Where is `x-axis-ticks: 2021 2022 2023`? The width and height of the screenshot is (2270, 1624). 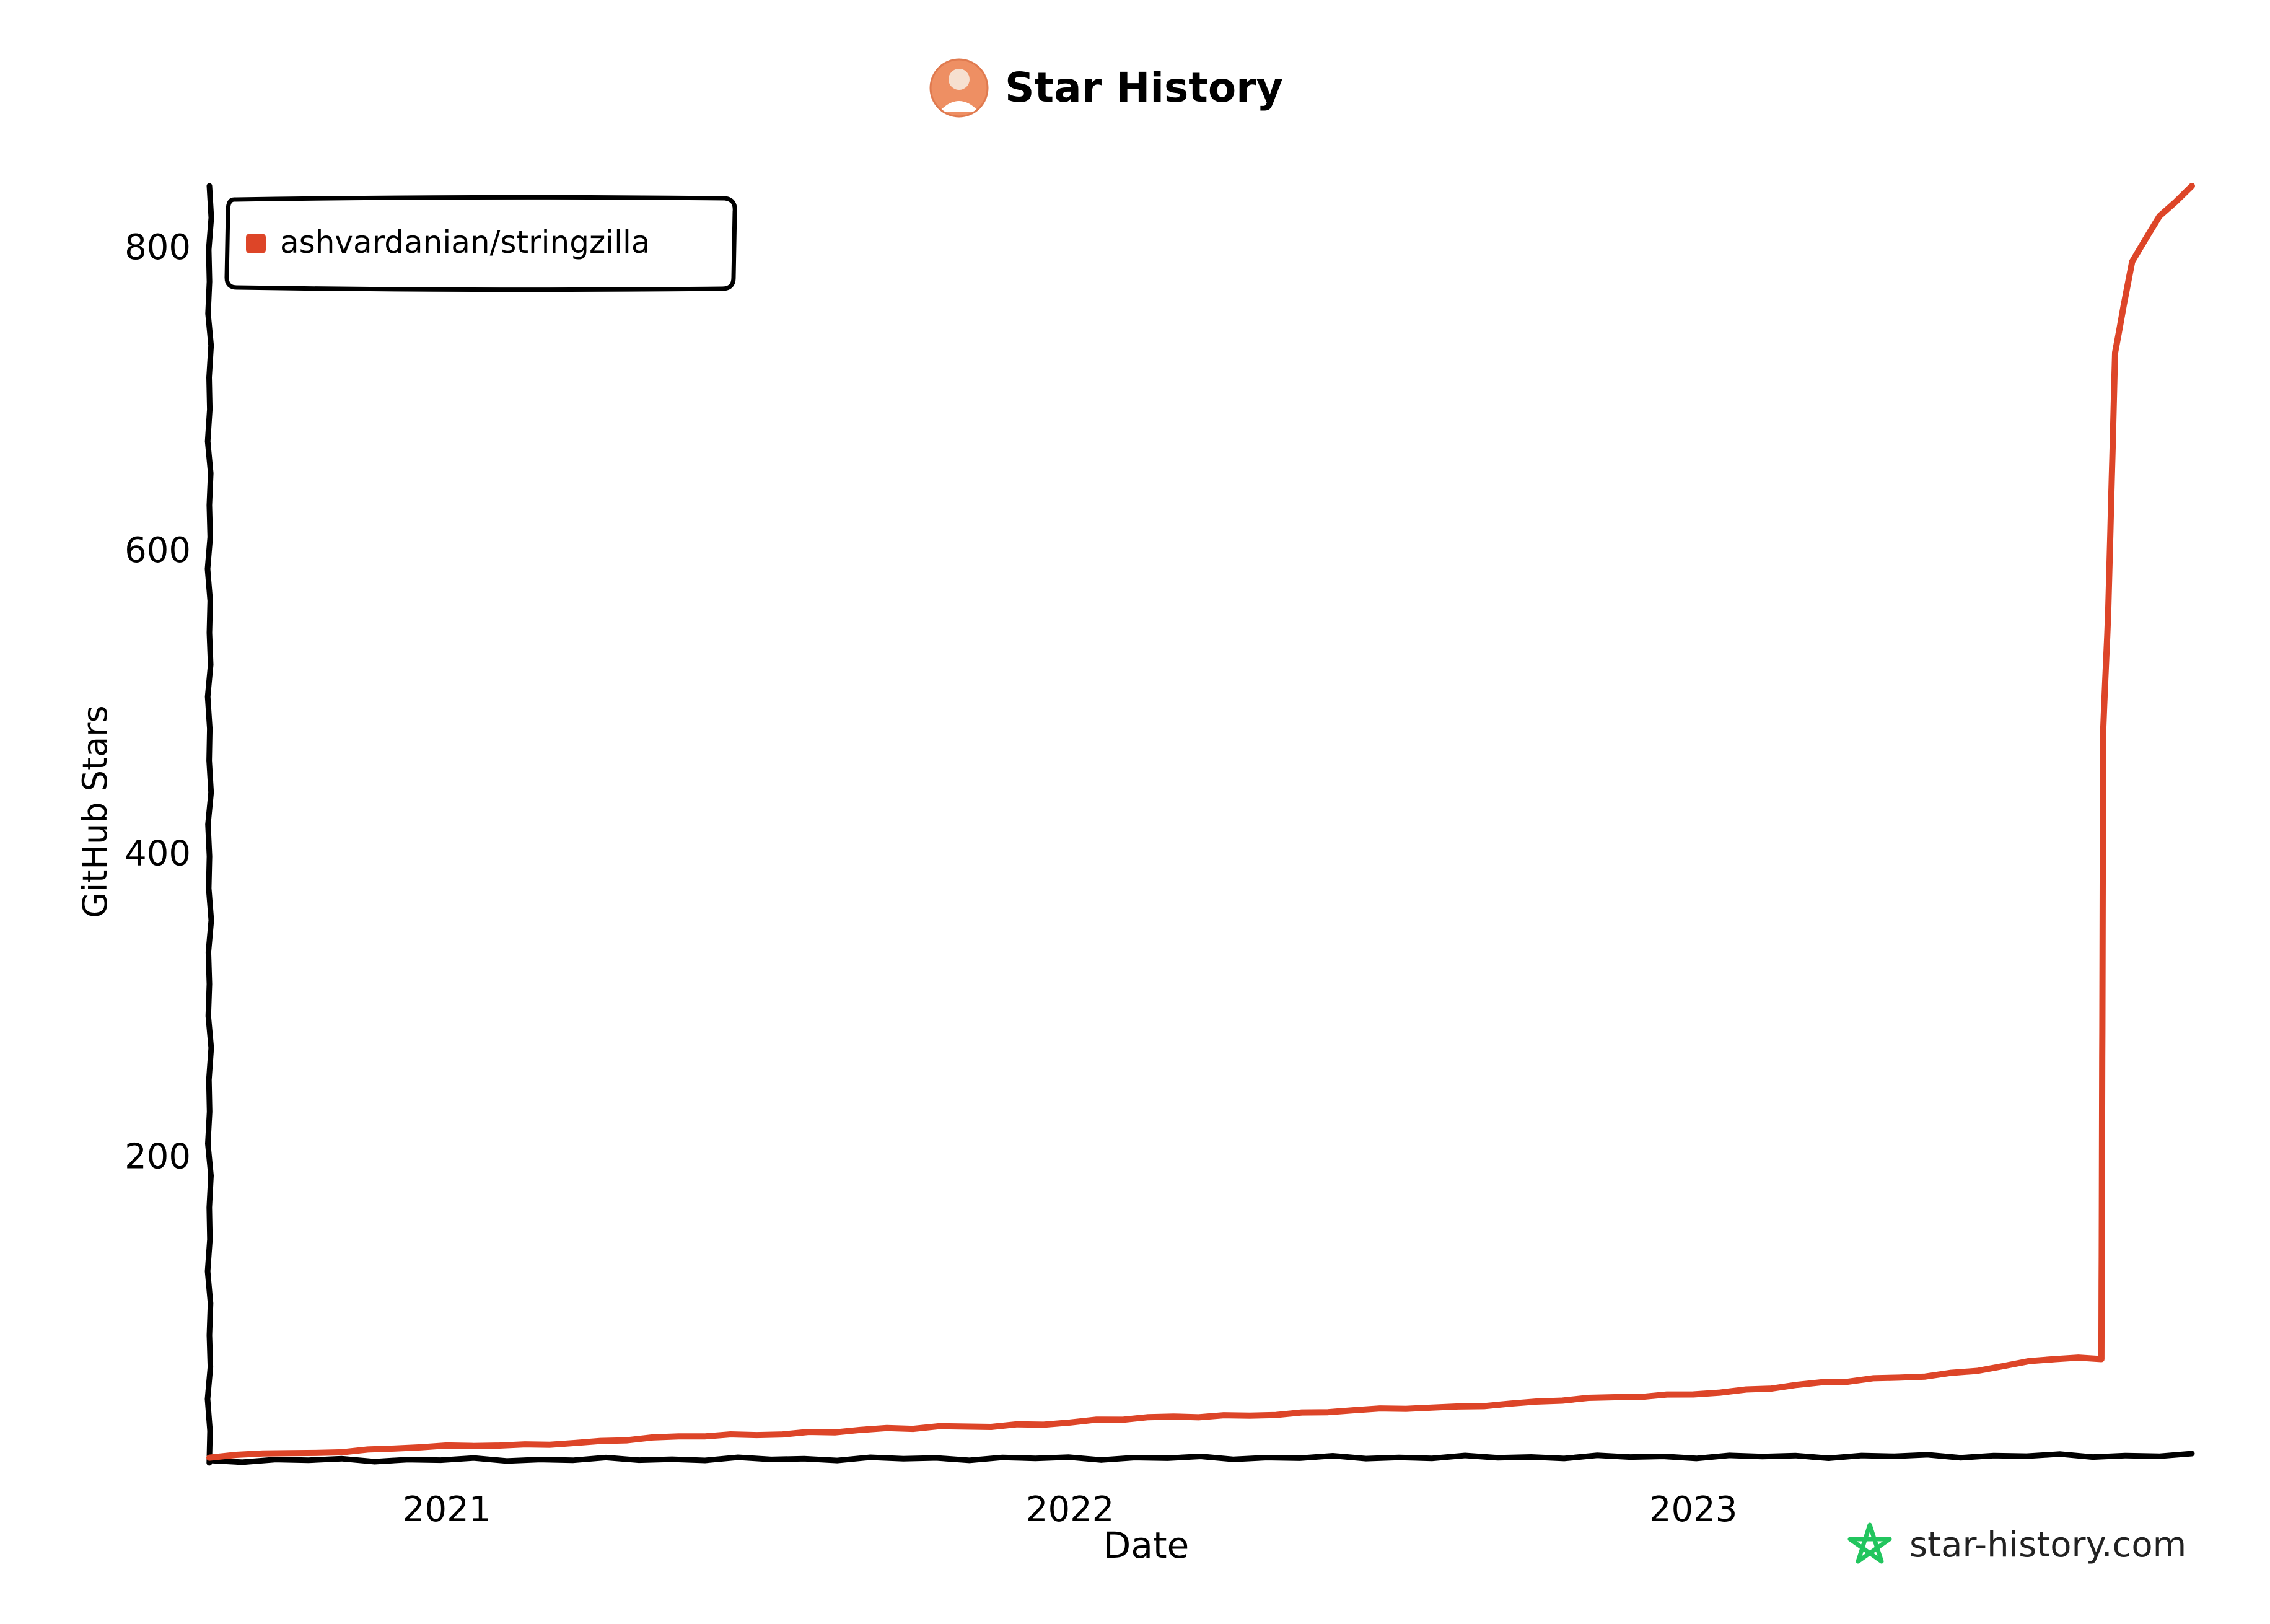
x-axis-ticks: 2021 2022 2023 is located at coordinates (1071, 1510).